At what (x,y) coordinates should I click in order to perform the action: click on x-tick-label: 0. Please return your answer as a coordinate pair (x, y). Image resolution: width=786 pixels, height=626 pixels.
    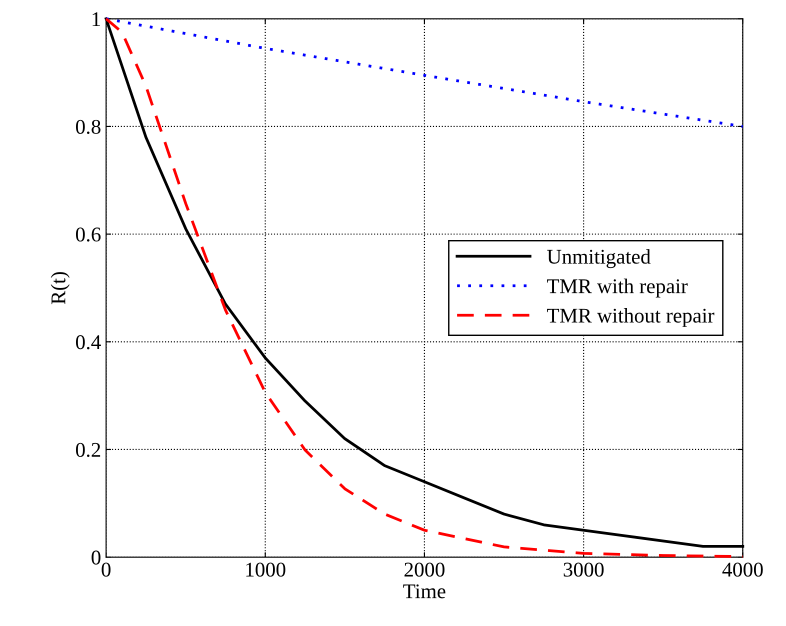
    Looking at the image, I should click on (106, 569).